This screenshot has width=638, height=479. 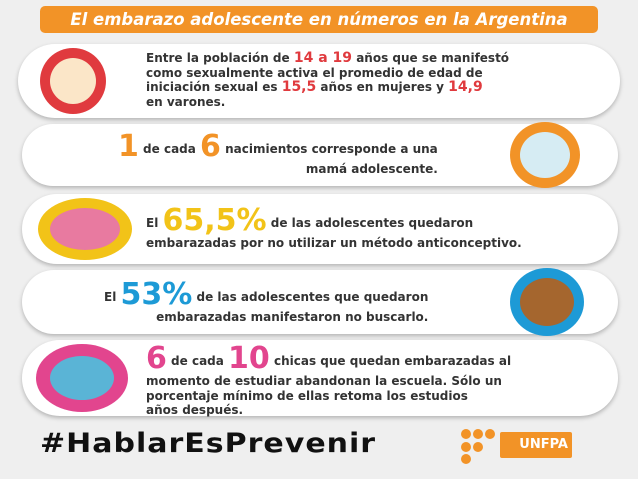 What do you see at coordinates (208, 443) in the screenshot?
I see `hashtag: #HablarEsPrevenir` at bounding box center [208, 443].